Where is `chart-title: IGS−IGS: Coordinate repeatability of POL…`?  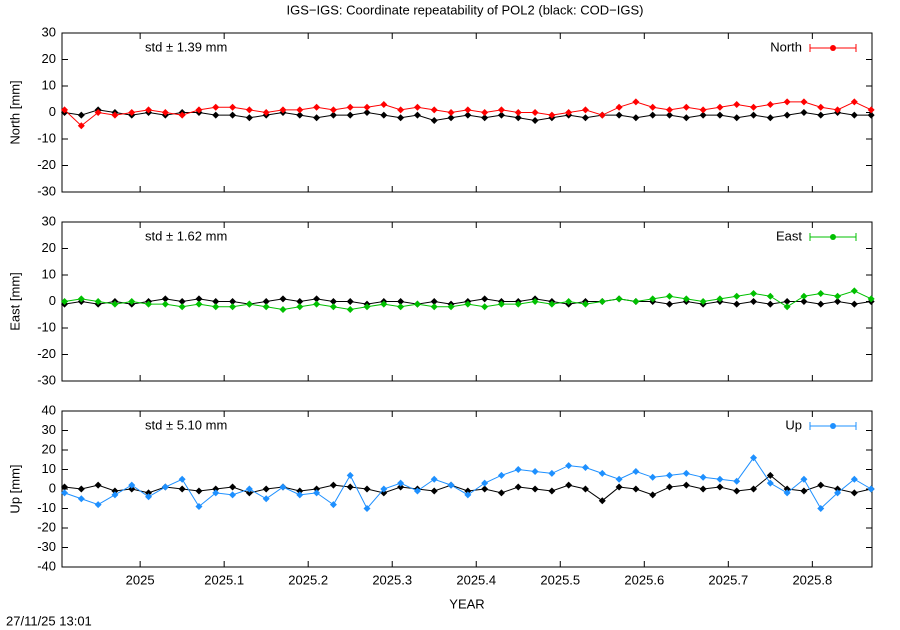
chart-title: IGS−IGS: Coordinate repeatability of POL… is located at coordinates (465, 9).